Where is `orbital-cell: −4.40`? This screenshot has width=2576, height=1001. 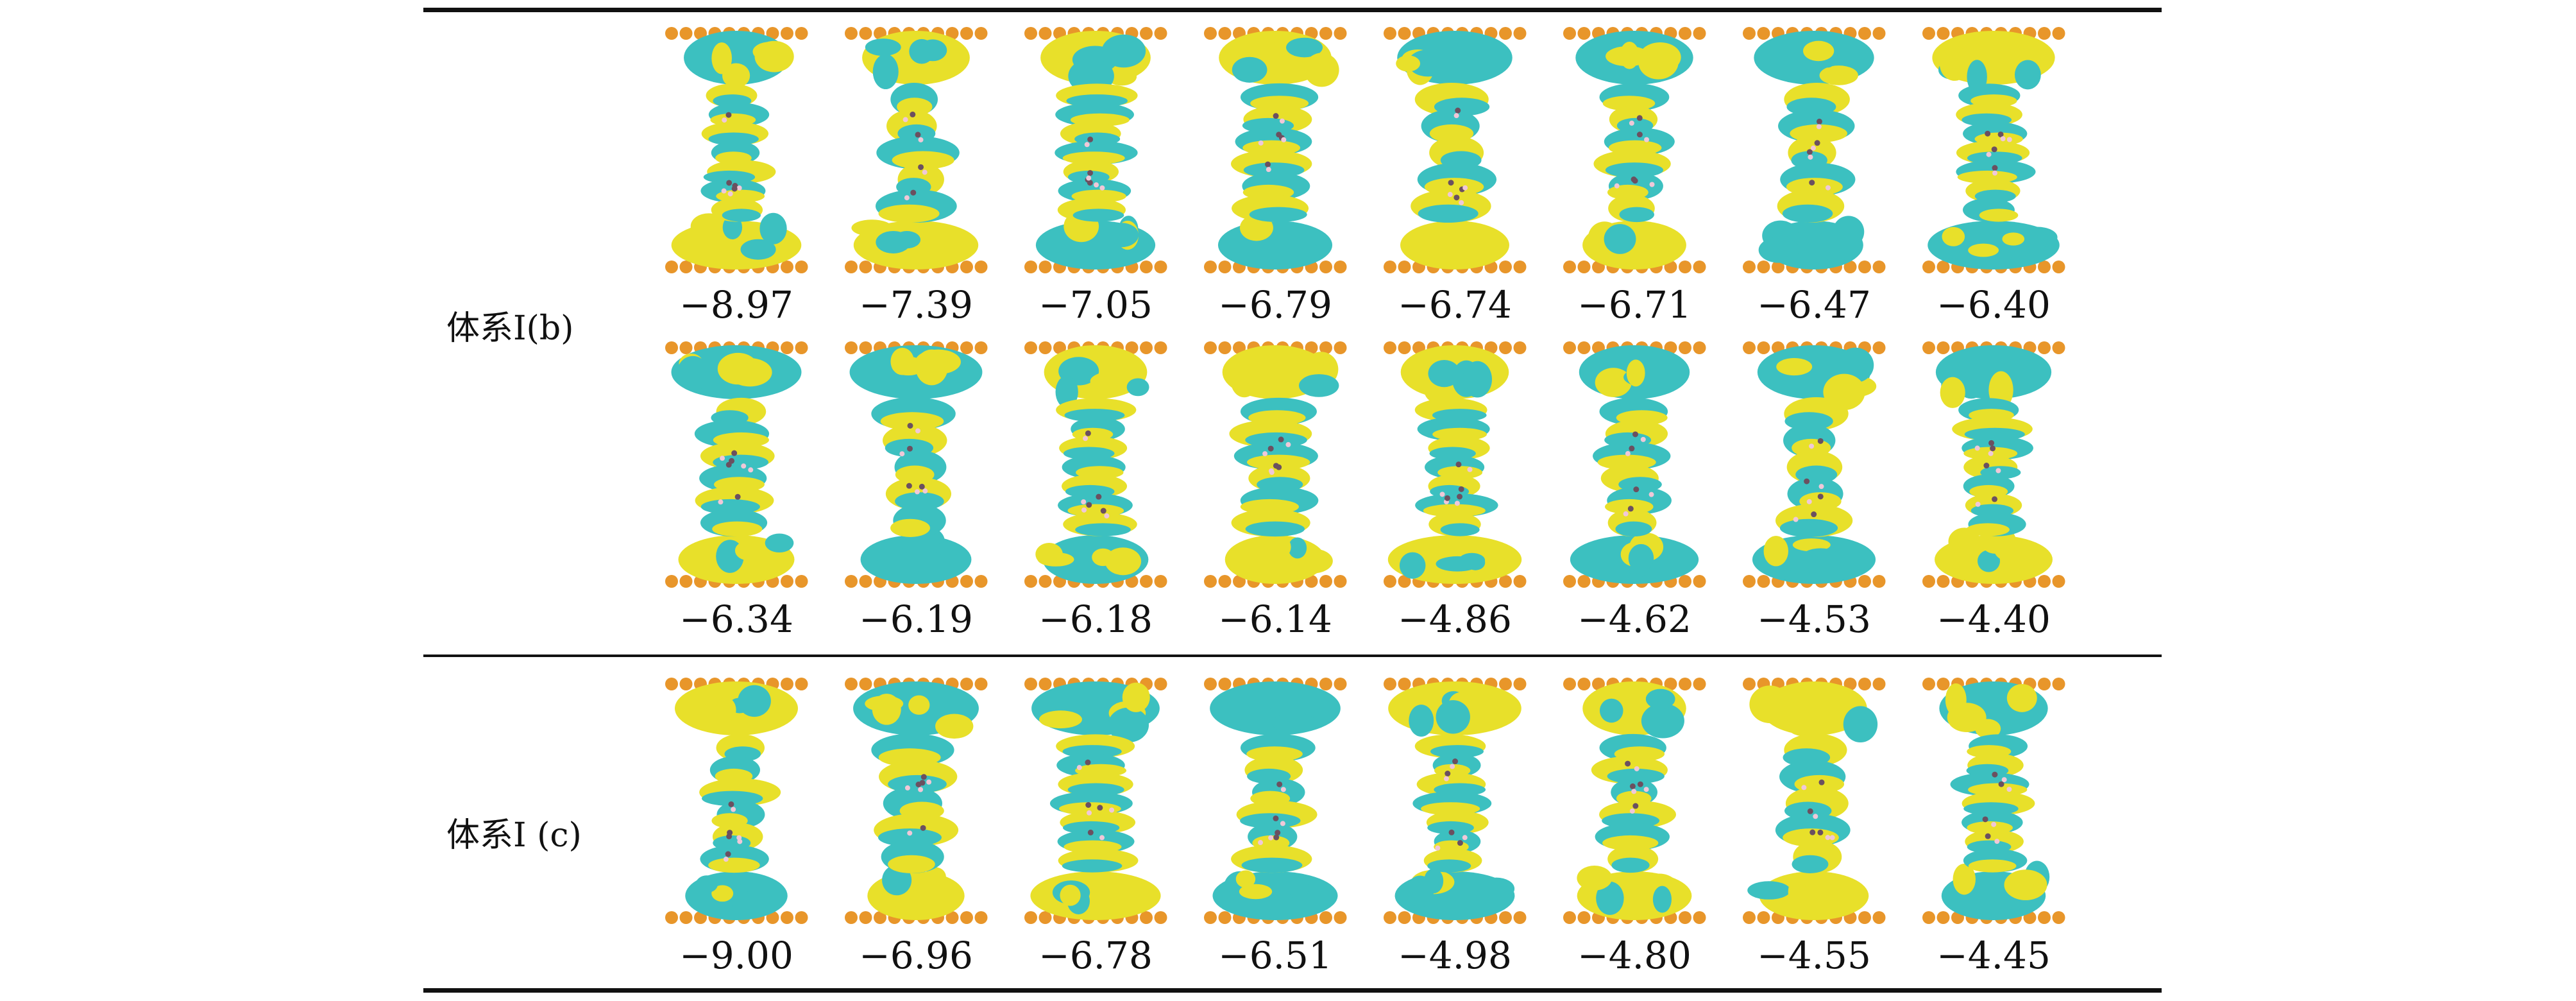
orbital-cell: −4.40 is located at coordinates (1994, 490).